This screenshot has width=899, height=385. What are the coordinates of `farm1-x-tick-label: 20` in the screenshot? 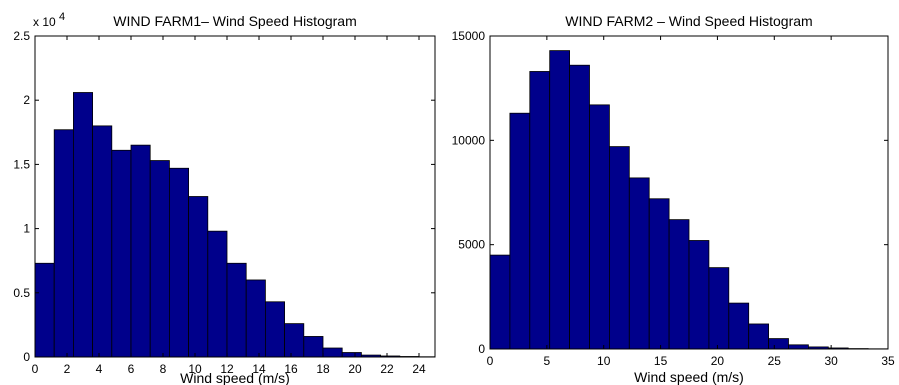 It's located at (355, 369).